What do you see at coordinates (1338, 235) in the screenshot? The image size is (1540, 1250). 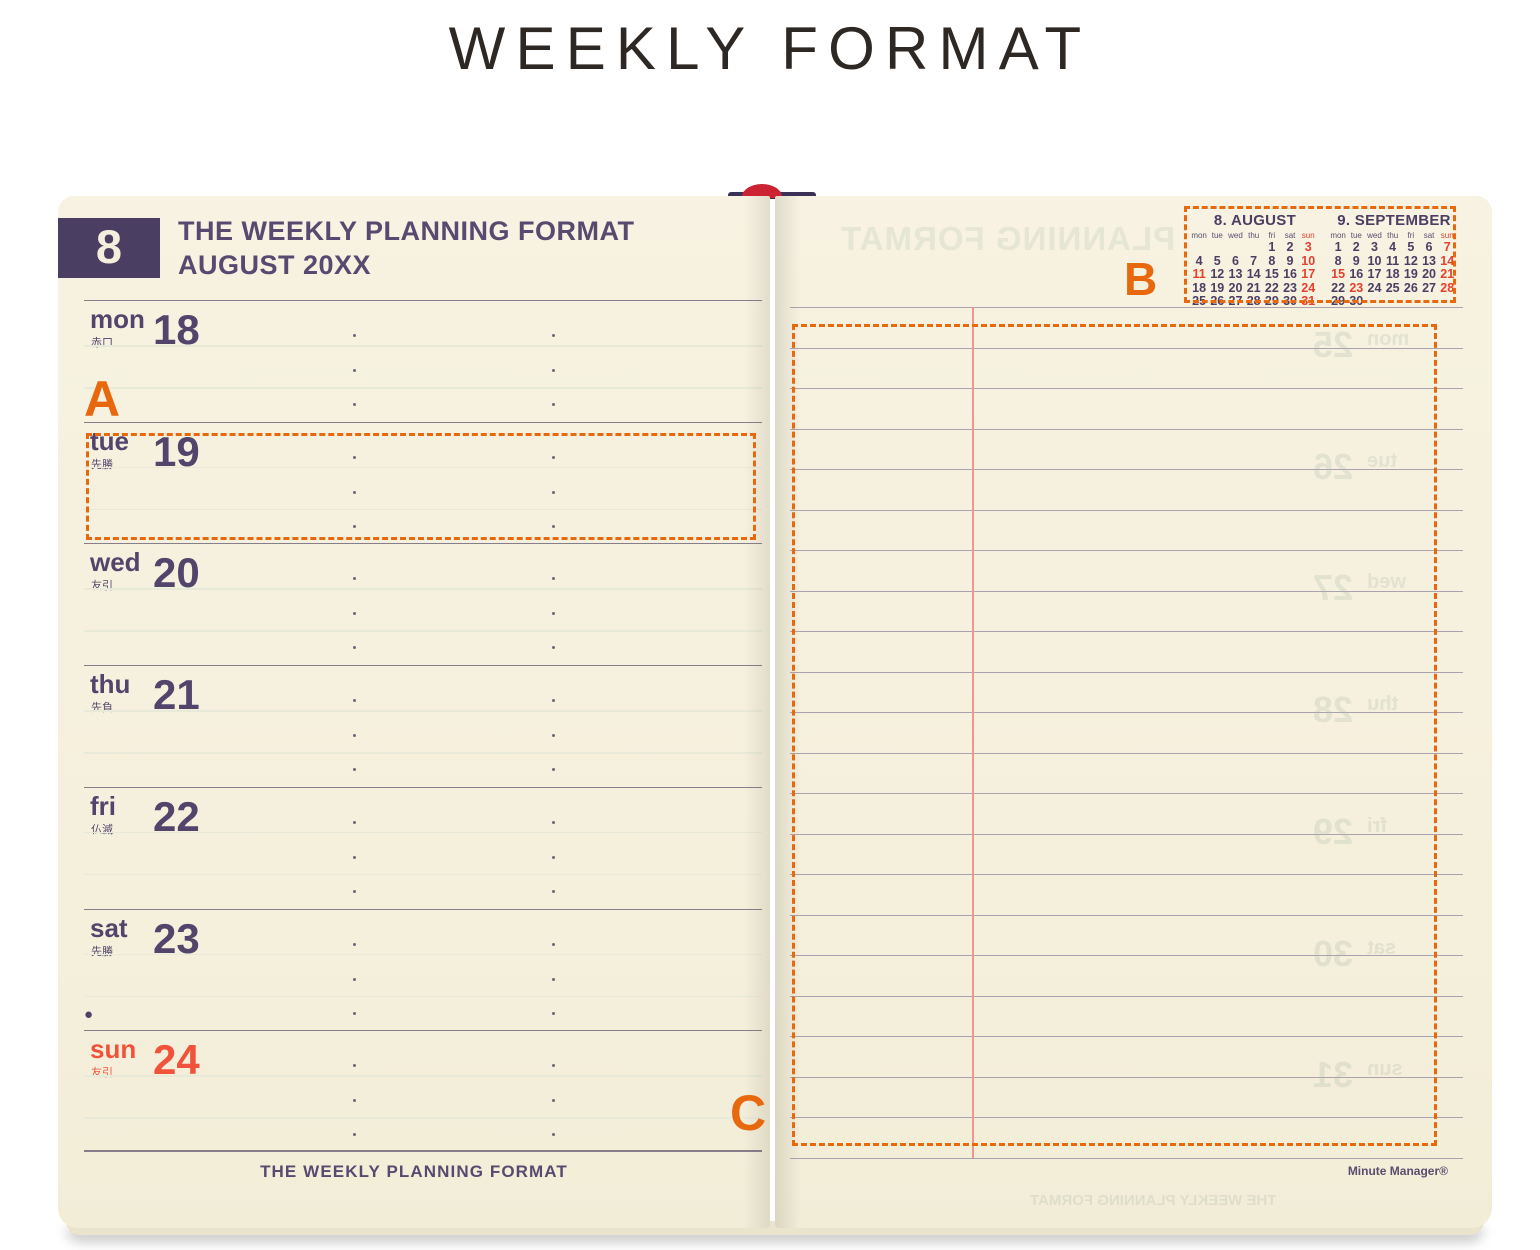 I see `weekday-header: mon` at bounding box center [1338, 235].